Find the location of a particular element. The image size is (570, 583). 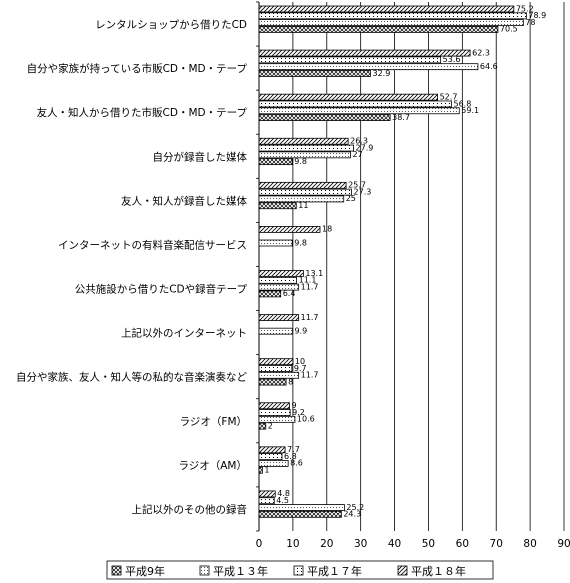

data-label: 8 is located at coordinates (290, 381).